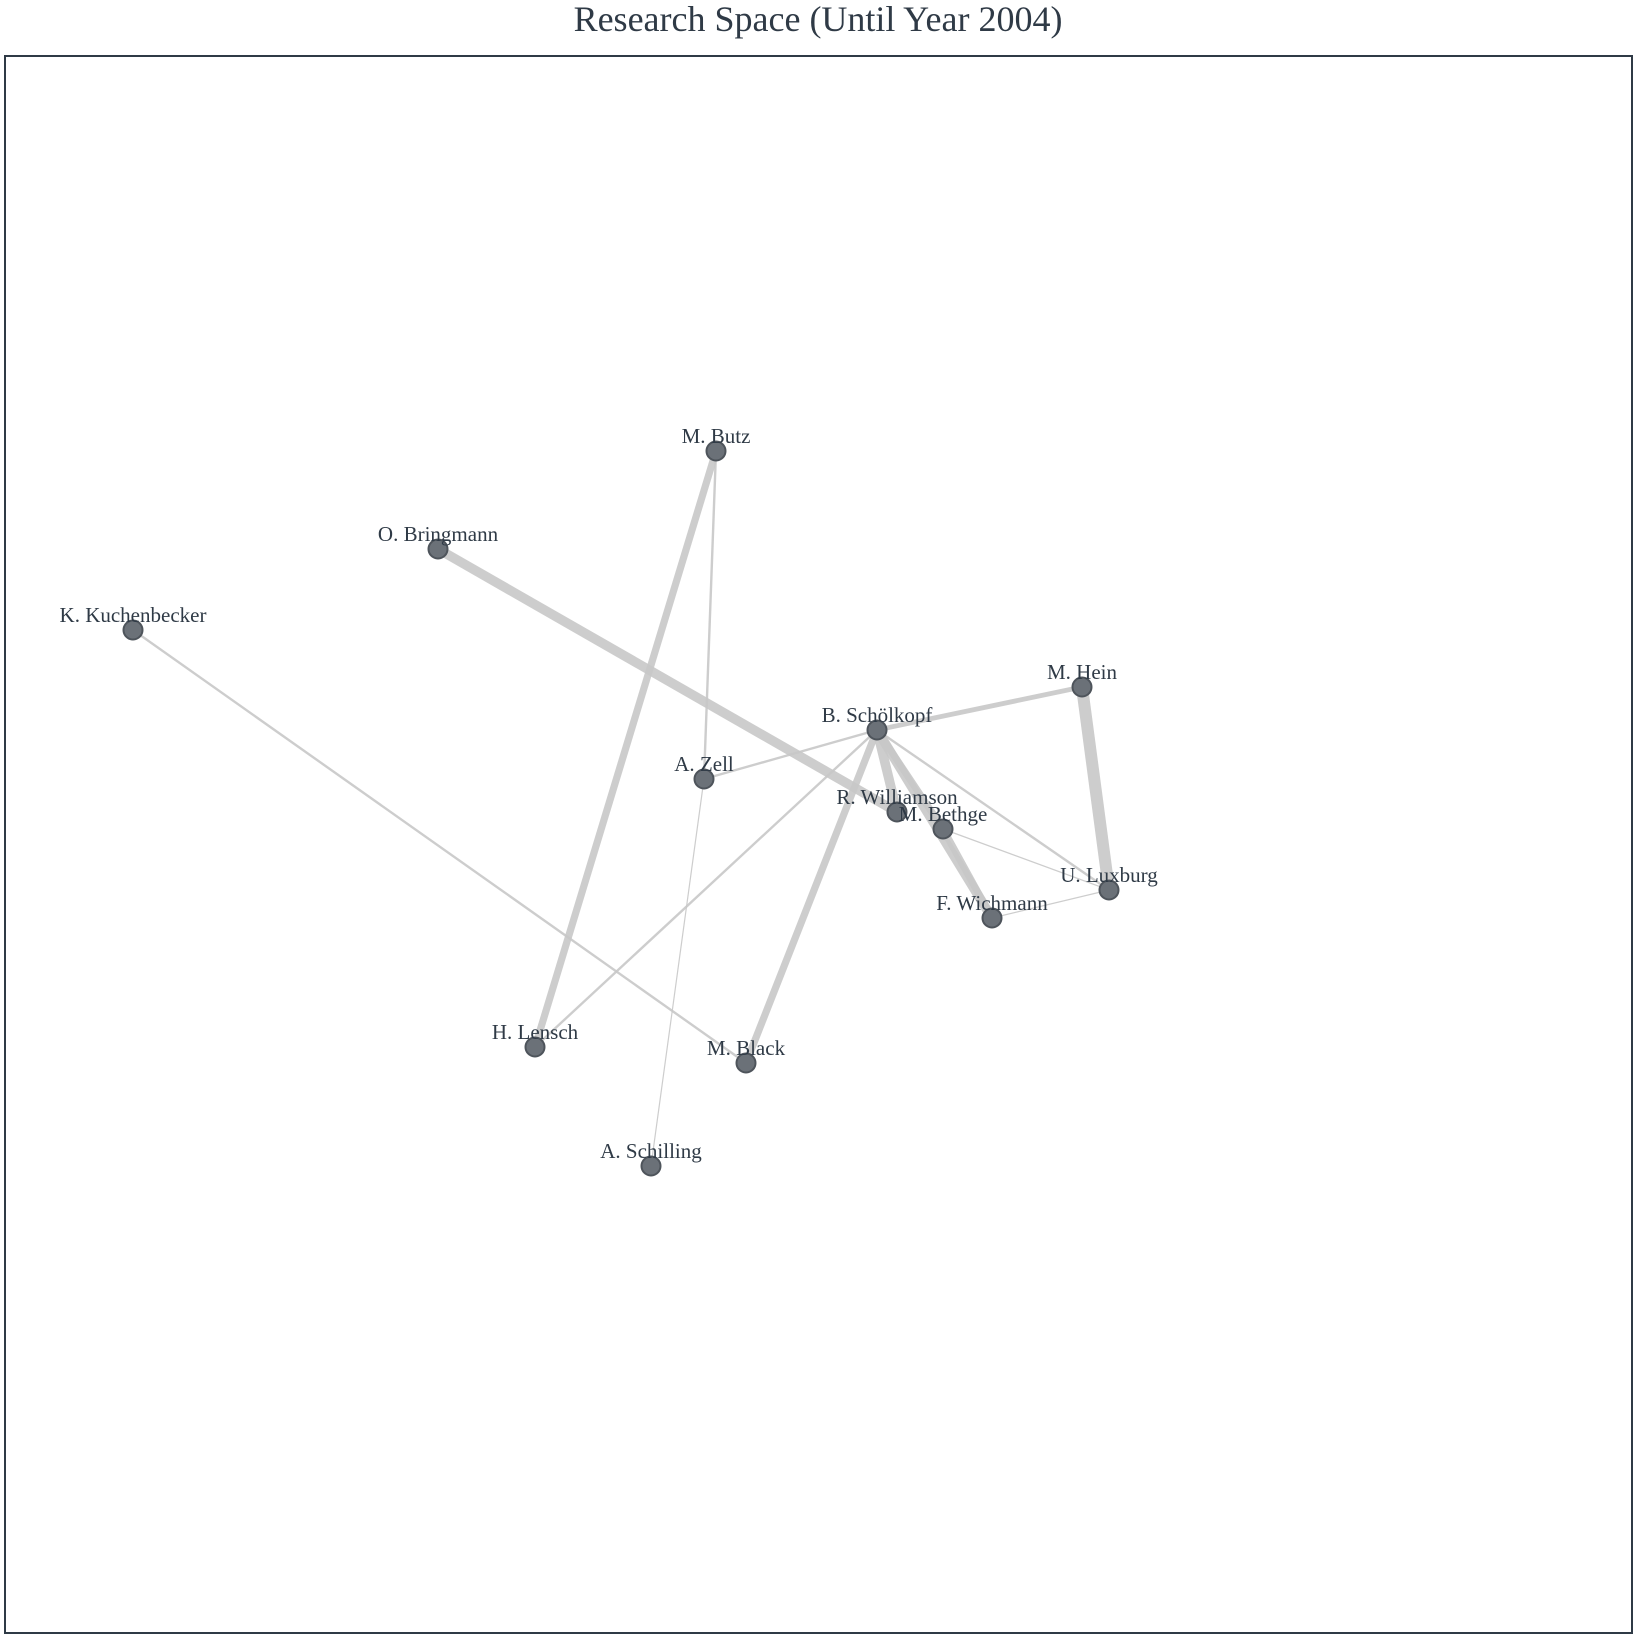 The width and height of the screenshot is (1637, 1637). I want to click on node-lensch: H. Lensch, so click(535, 1039).